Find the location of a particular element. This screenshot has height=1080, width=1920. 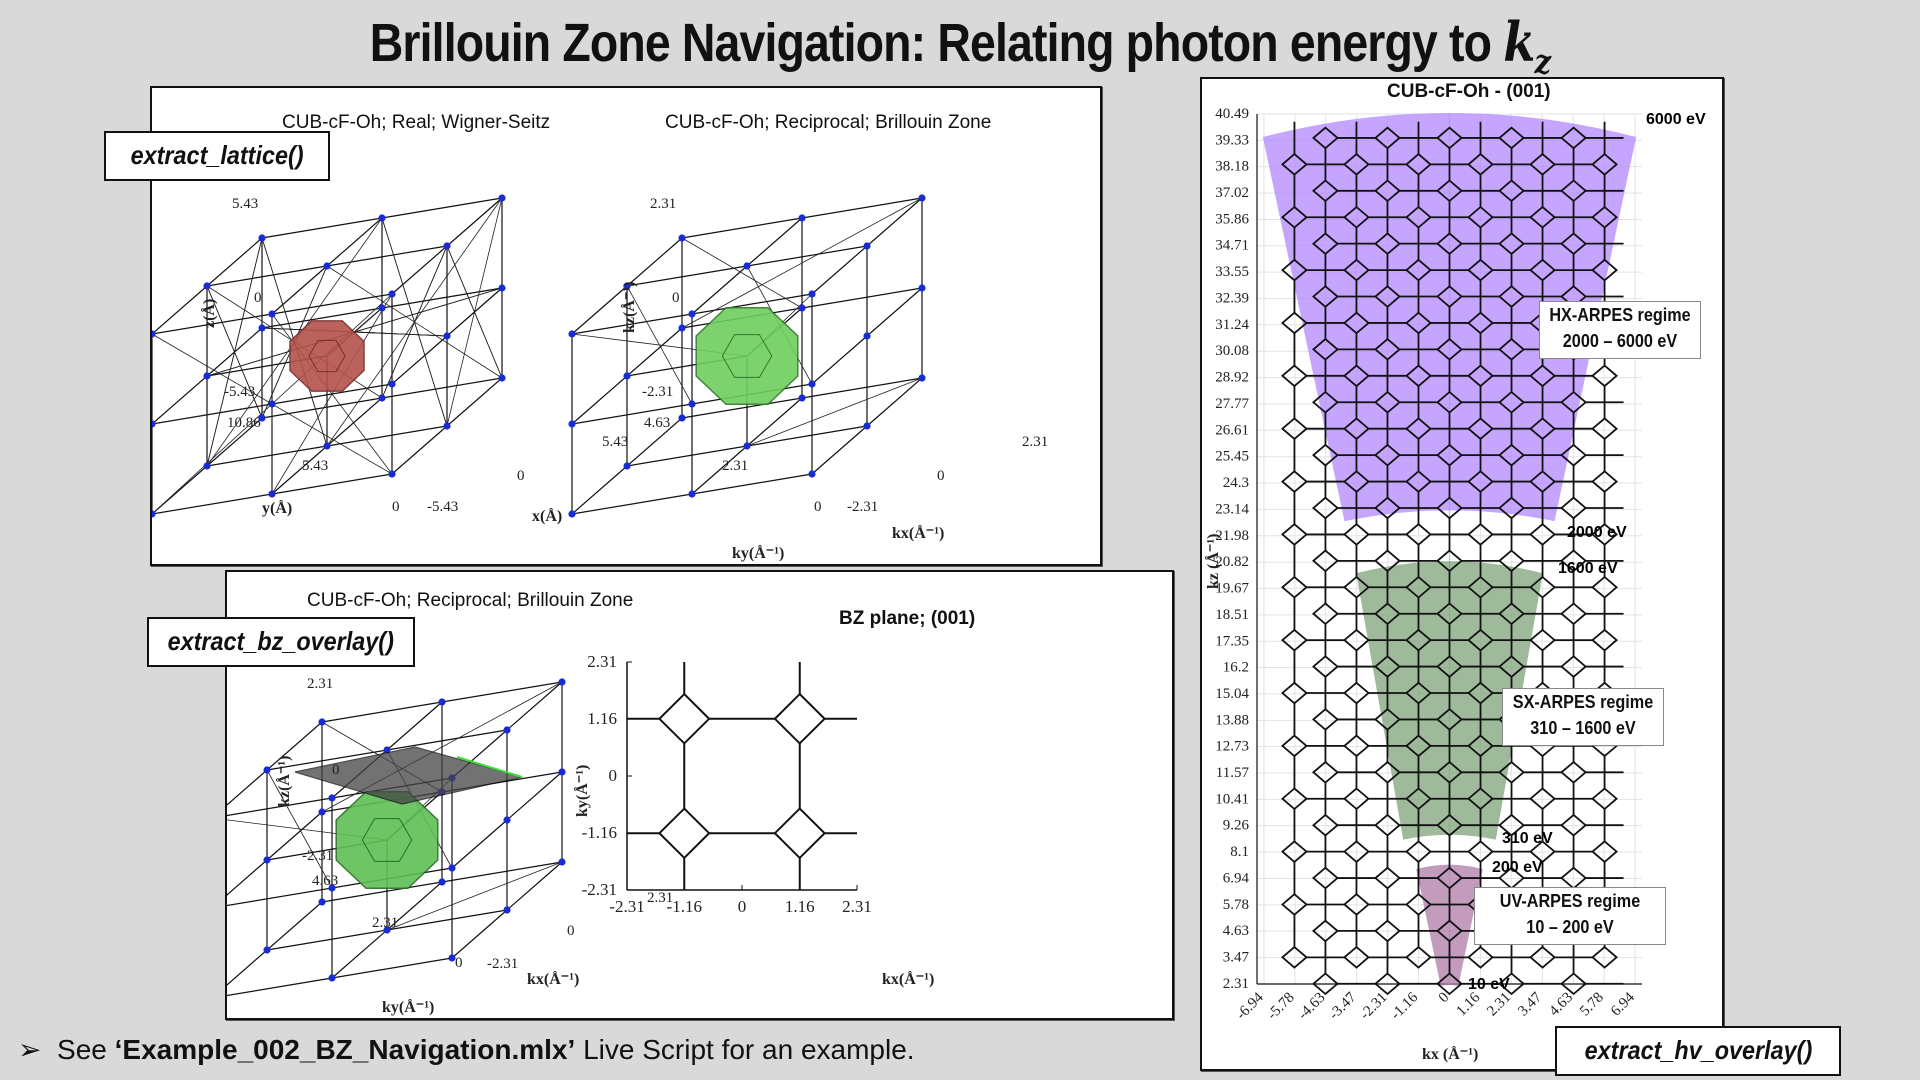

hv-y-tick: 10.41 is located at coordinates (1232, 799).